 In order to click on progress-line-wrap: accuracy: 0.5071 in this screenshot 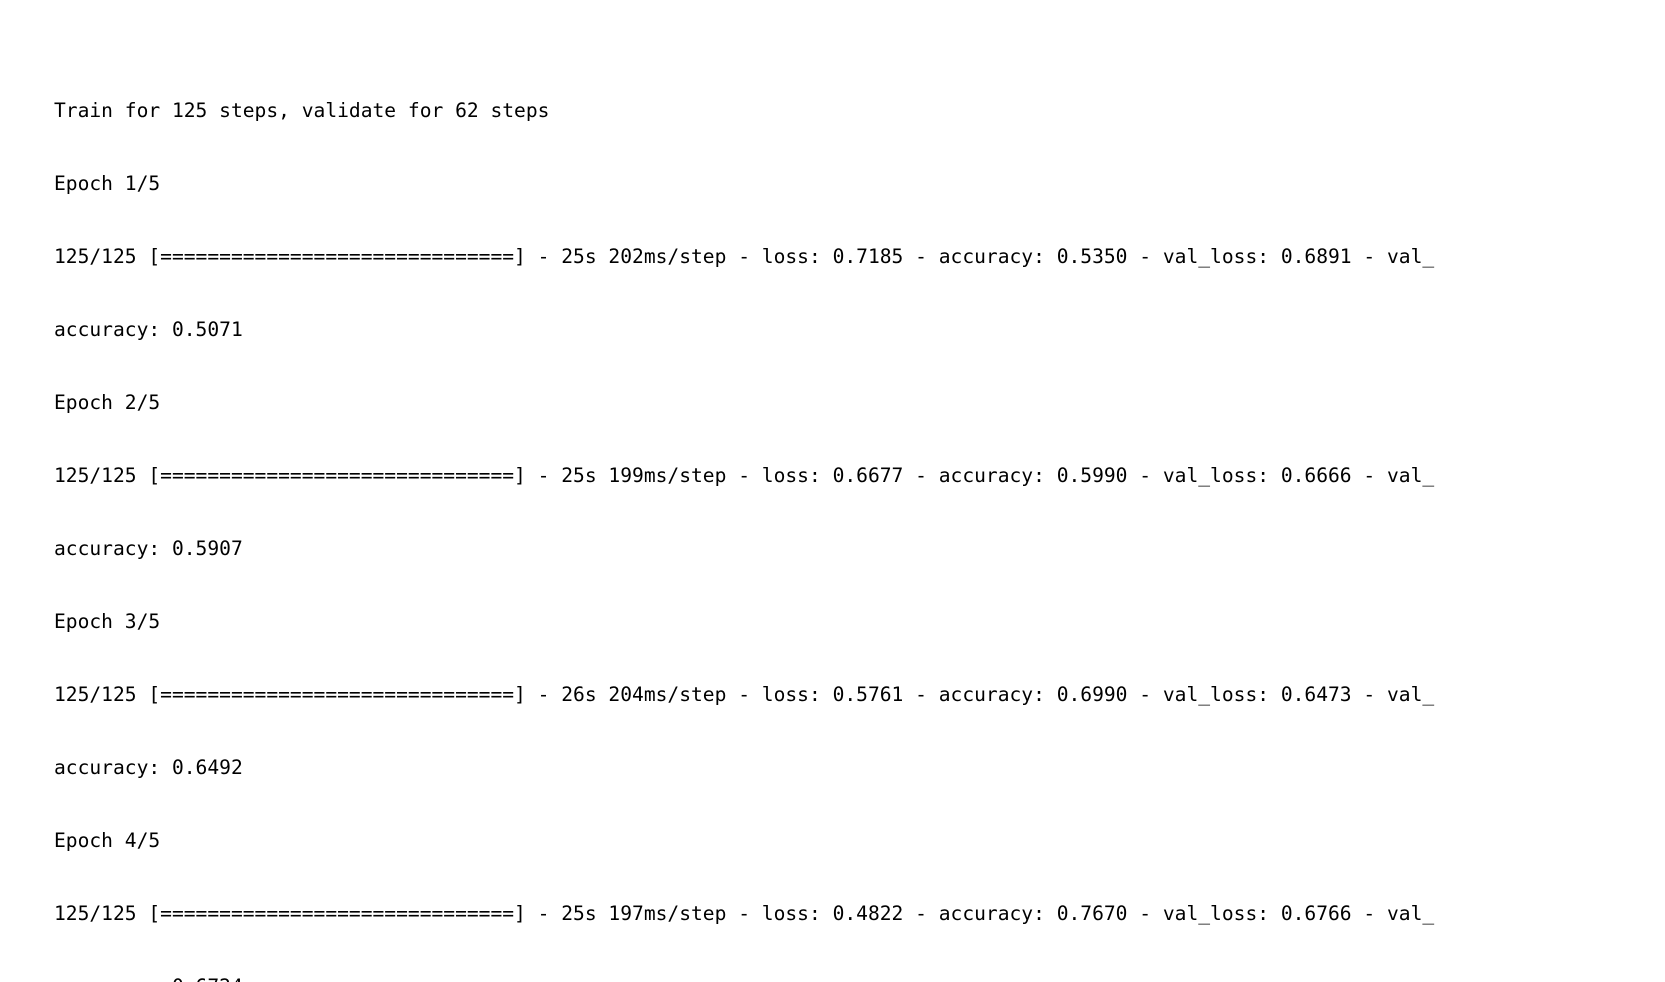, I will do `click(148, 329)`.